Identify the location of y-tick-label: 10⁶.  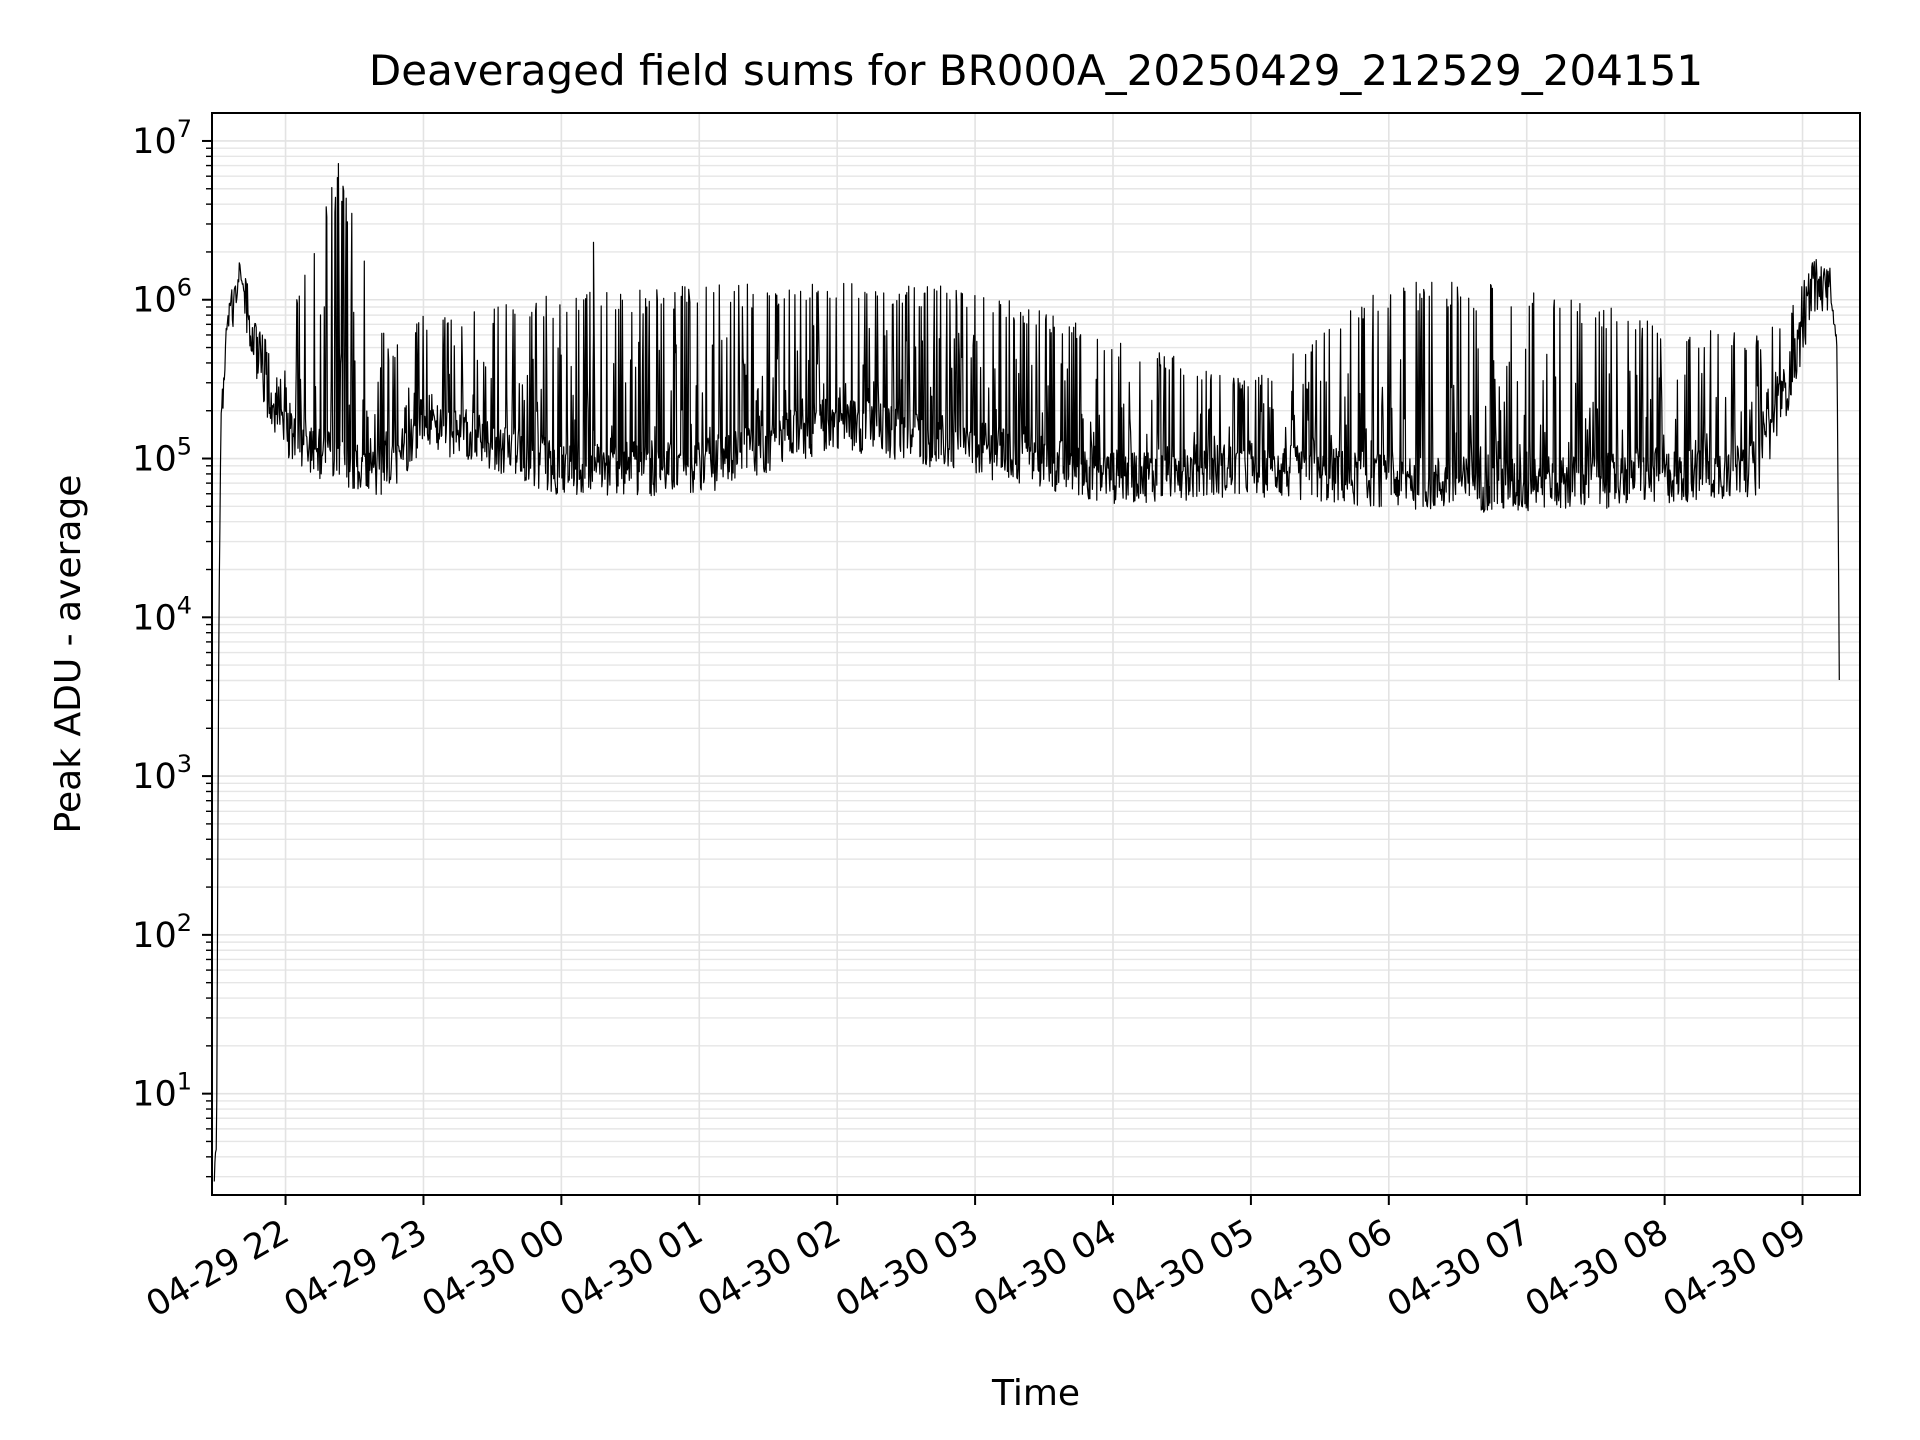
(162, 297).